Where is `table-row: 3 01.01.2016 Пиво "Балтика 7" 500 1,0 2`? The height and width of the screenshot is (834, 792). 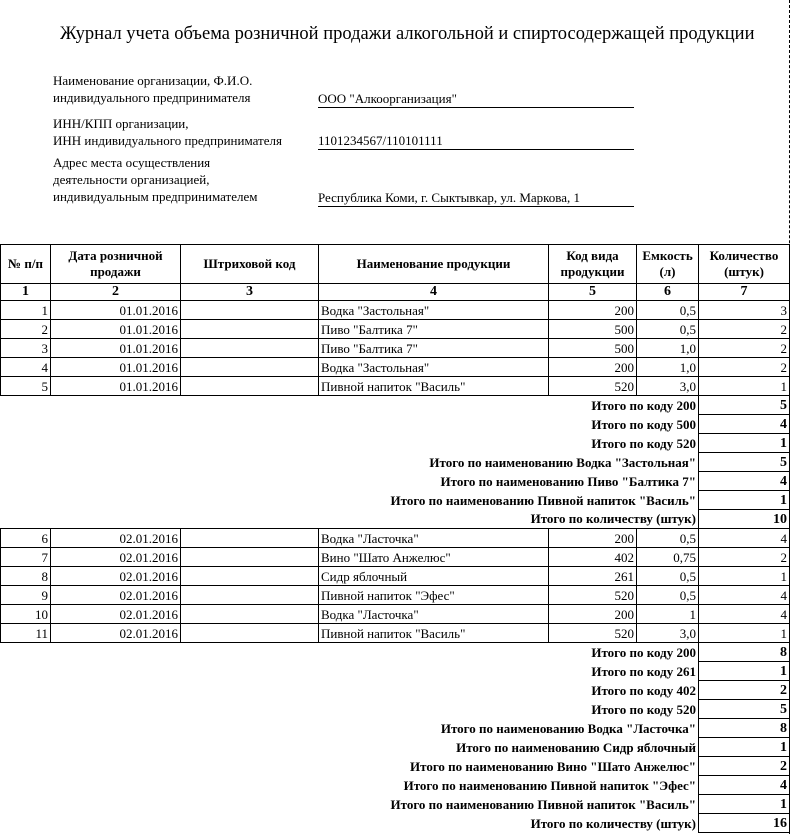
table-row: 3 01.01.2016 Пиво "Балтика 7" 500 1,0 2 is located at coordinates (395, 348).